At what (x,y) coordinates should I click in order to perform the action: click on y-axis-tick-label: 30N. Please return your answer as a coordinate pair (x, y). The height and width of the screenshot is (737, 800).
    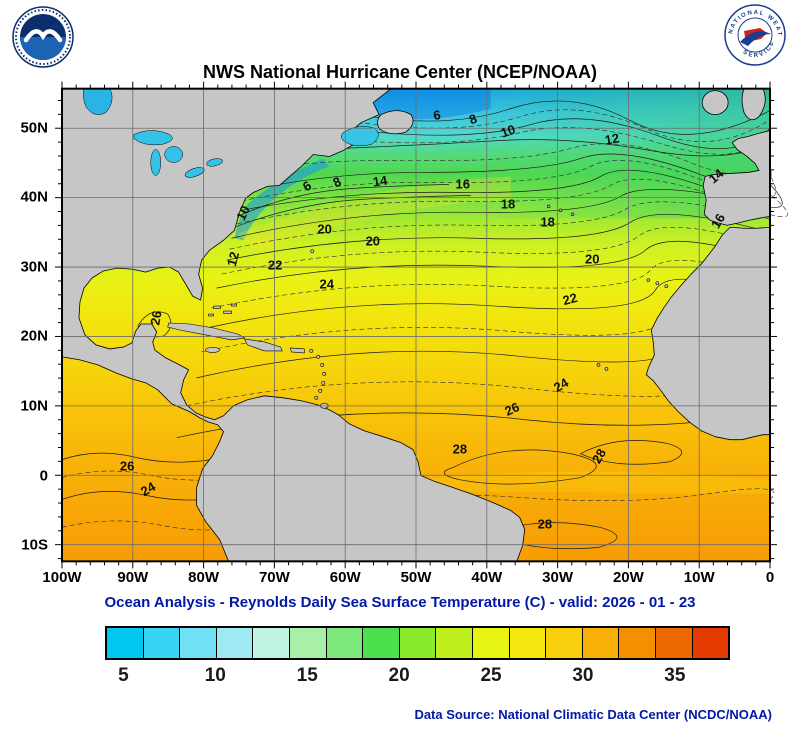
    Looking at the image, I should click on (34, 267).